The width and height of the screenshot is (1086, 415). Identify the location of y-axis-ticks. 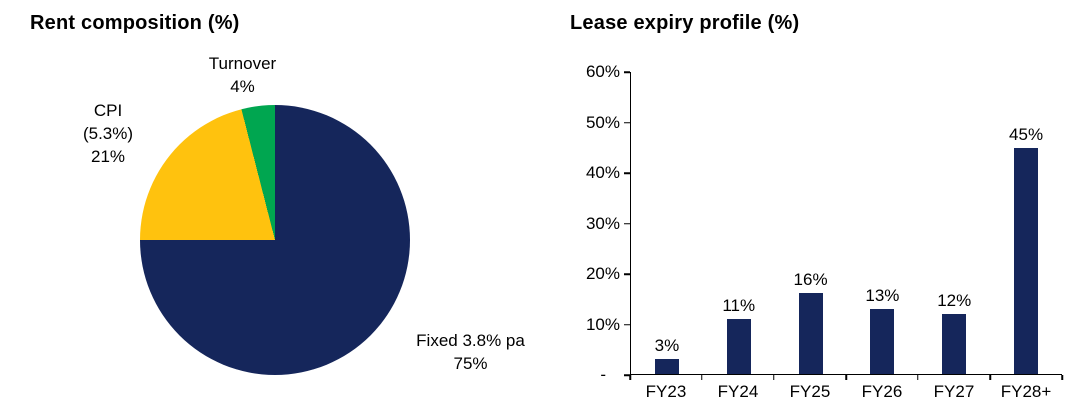
(627, 223).